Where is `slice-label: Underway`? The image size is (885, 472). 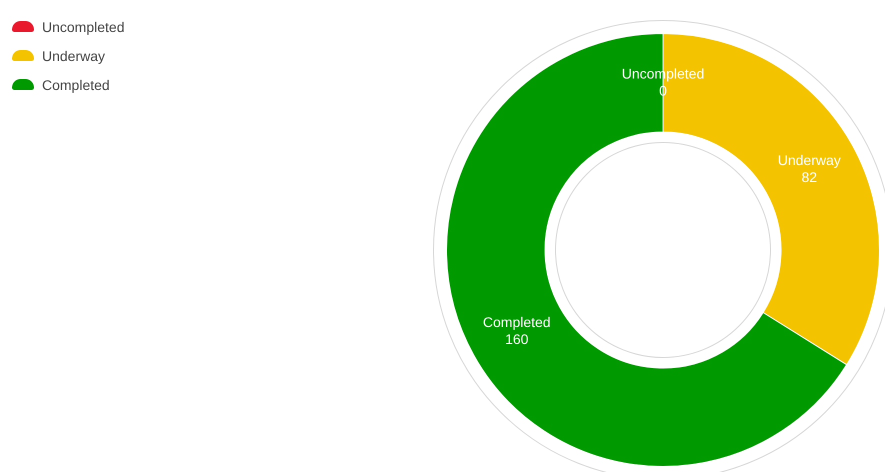 slice-label: Underway is located at coordinates (809, 160).